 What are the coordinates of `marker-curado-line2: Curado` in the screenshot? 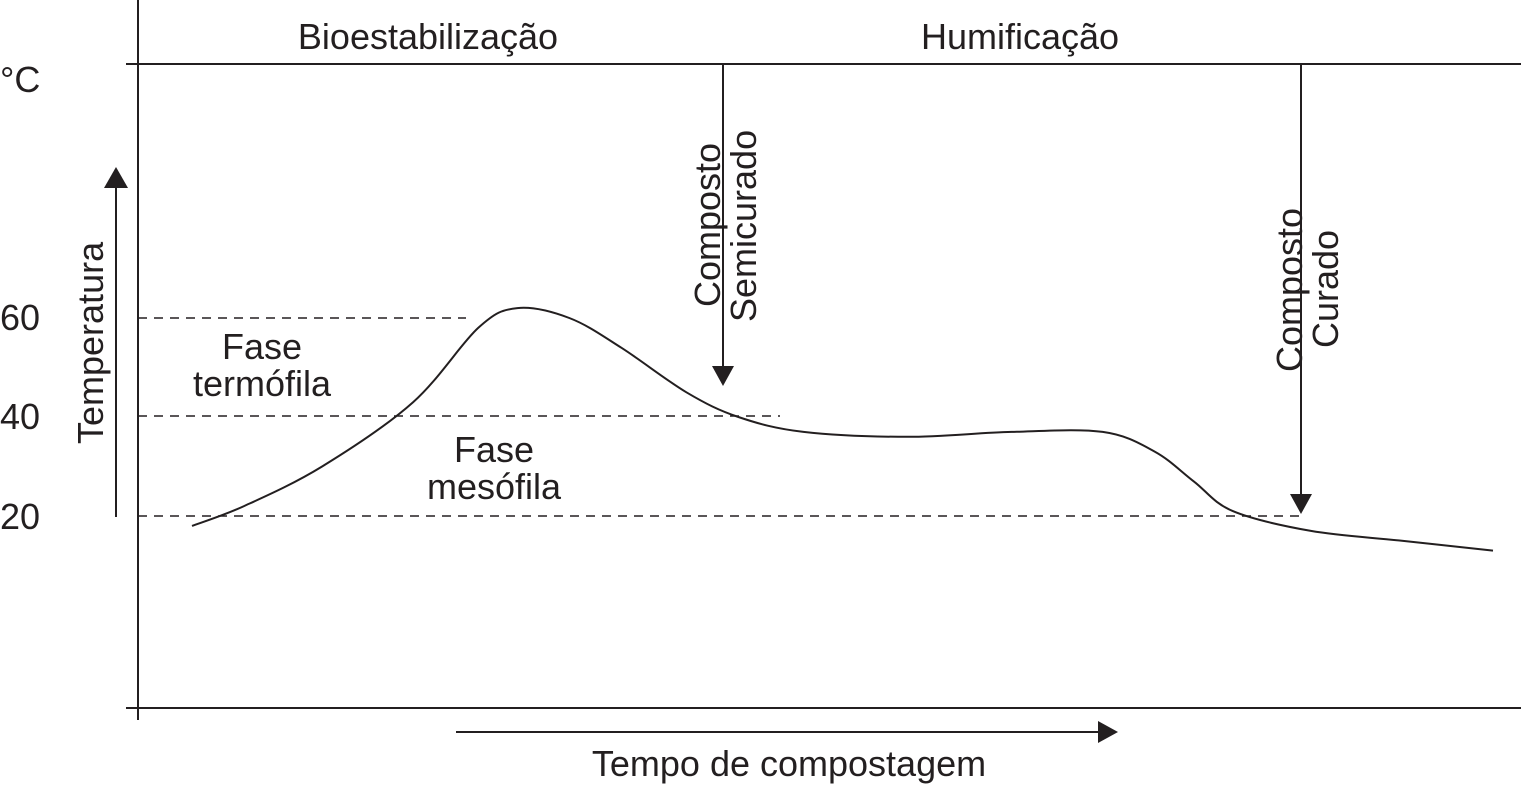 It's located at (1325, 289).